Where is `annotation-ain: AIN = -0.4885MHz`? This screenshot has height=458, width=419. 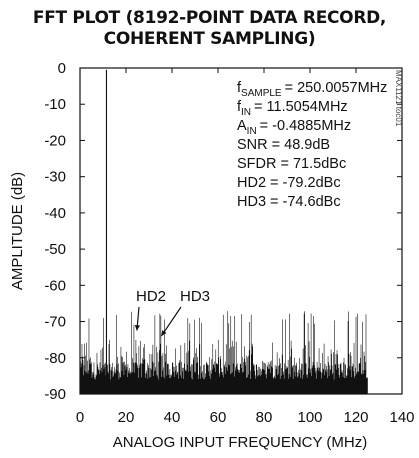 annotation-ain: AIN = -0.4885MHz is located at coordinates (294, 127).